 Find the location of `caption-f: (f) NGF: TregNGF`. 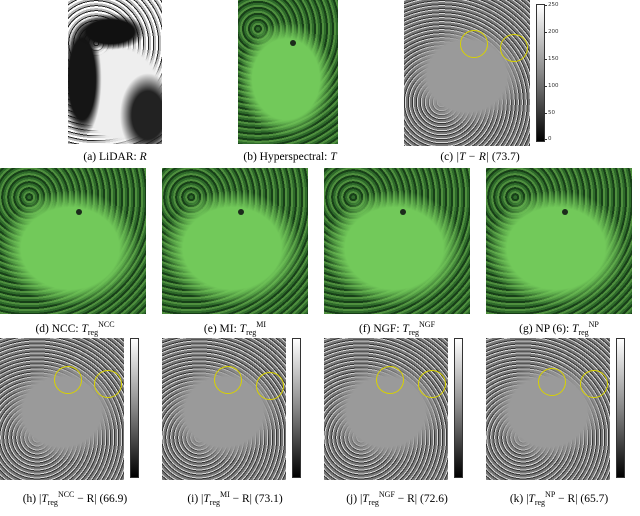

caption-f: (f) NGF: TregNGF is located at coordinates (397, 329).